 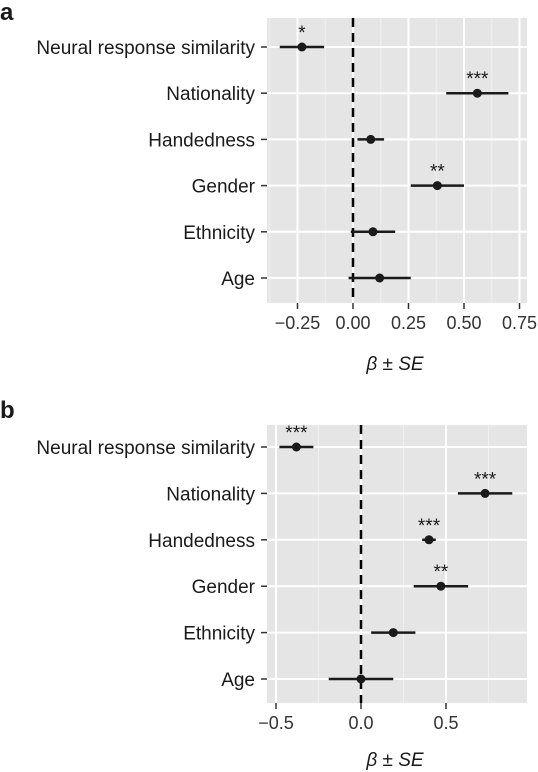 What do you see at coordinates (445, 723) in the screenshot?
I see `panel-b-x-tick-label: 0.5` at bounding box center [445, 723].